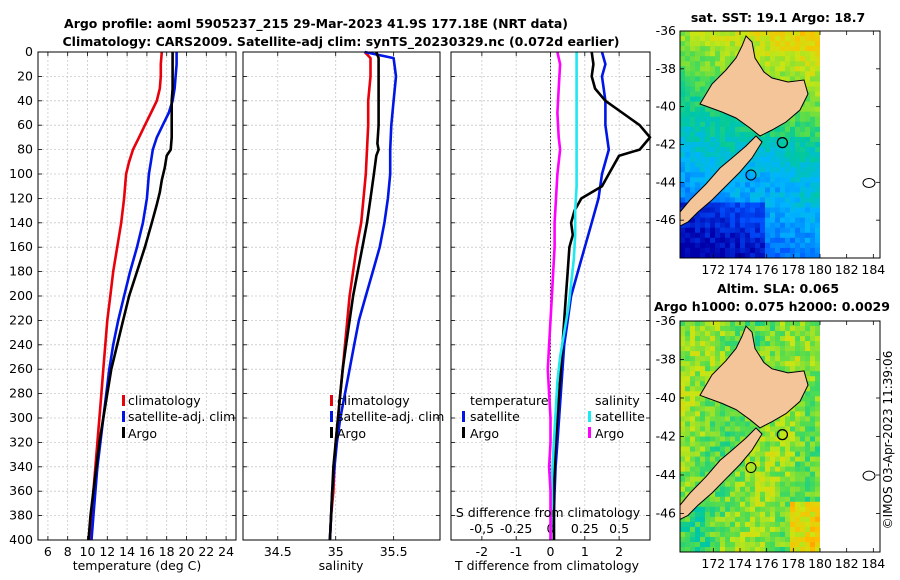 Image resolution: width=900 pixels, height=580 pixels. Describe the element at coordinates (123, 416) in the screenshot. I see `legend-swatch-satellite` at that location.